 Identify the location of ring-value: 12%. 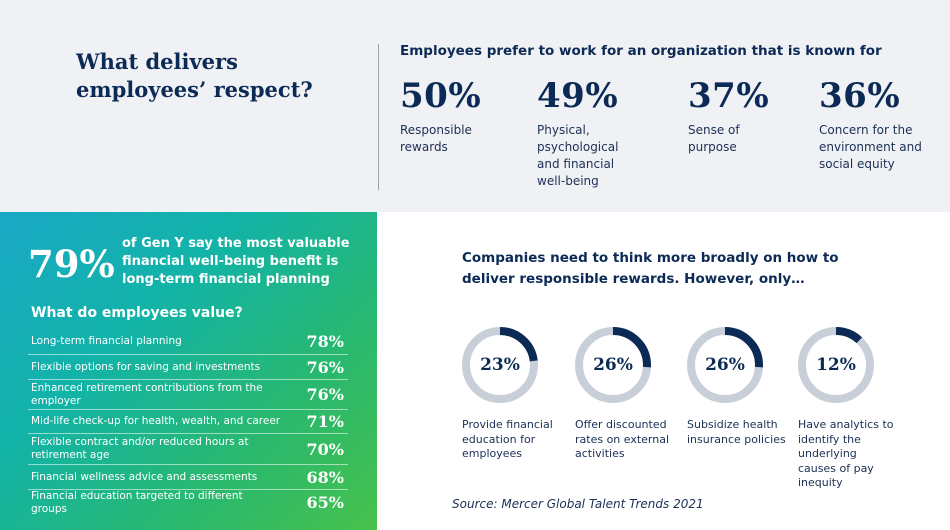
(836, 365).